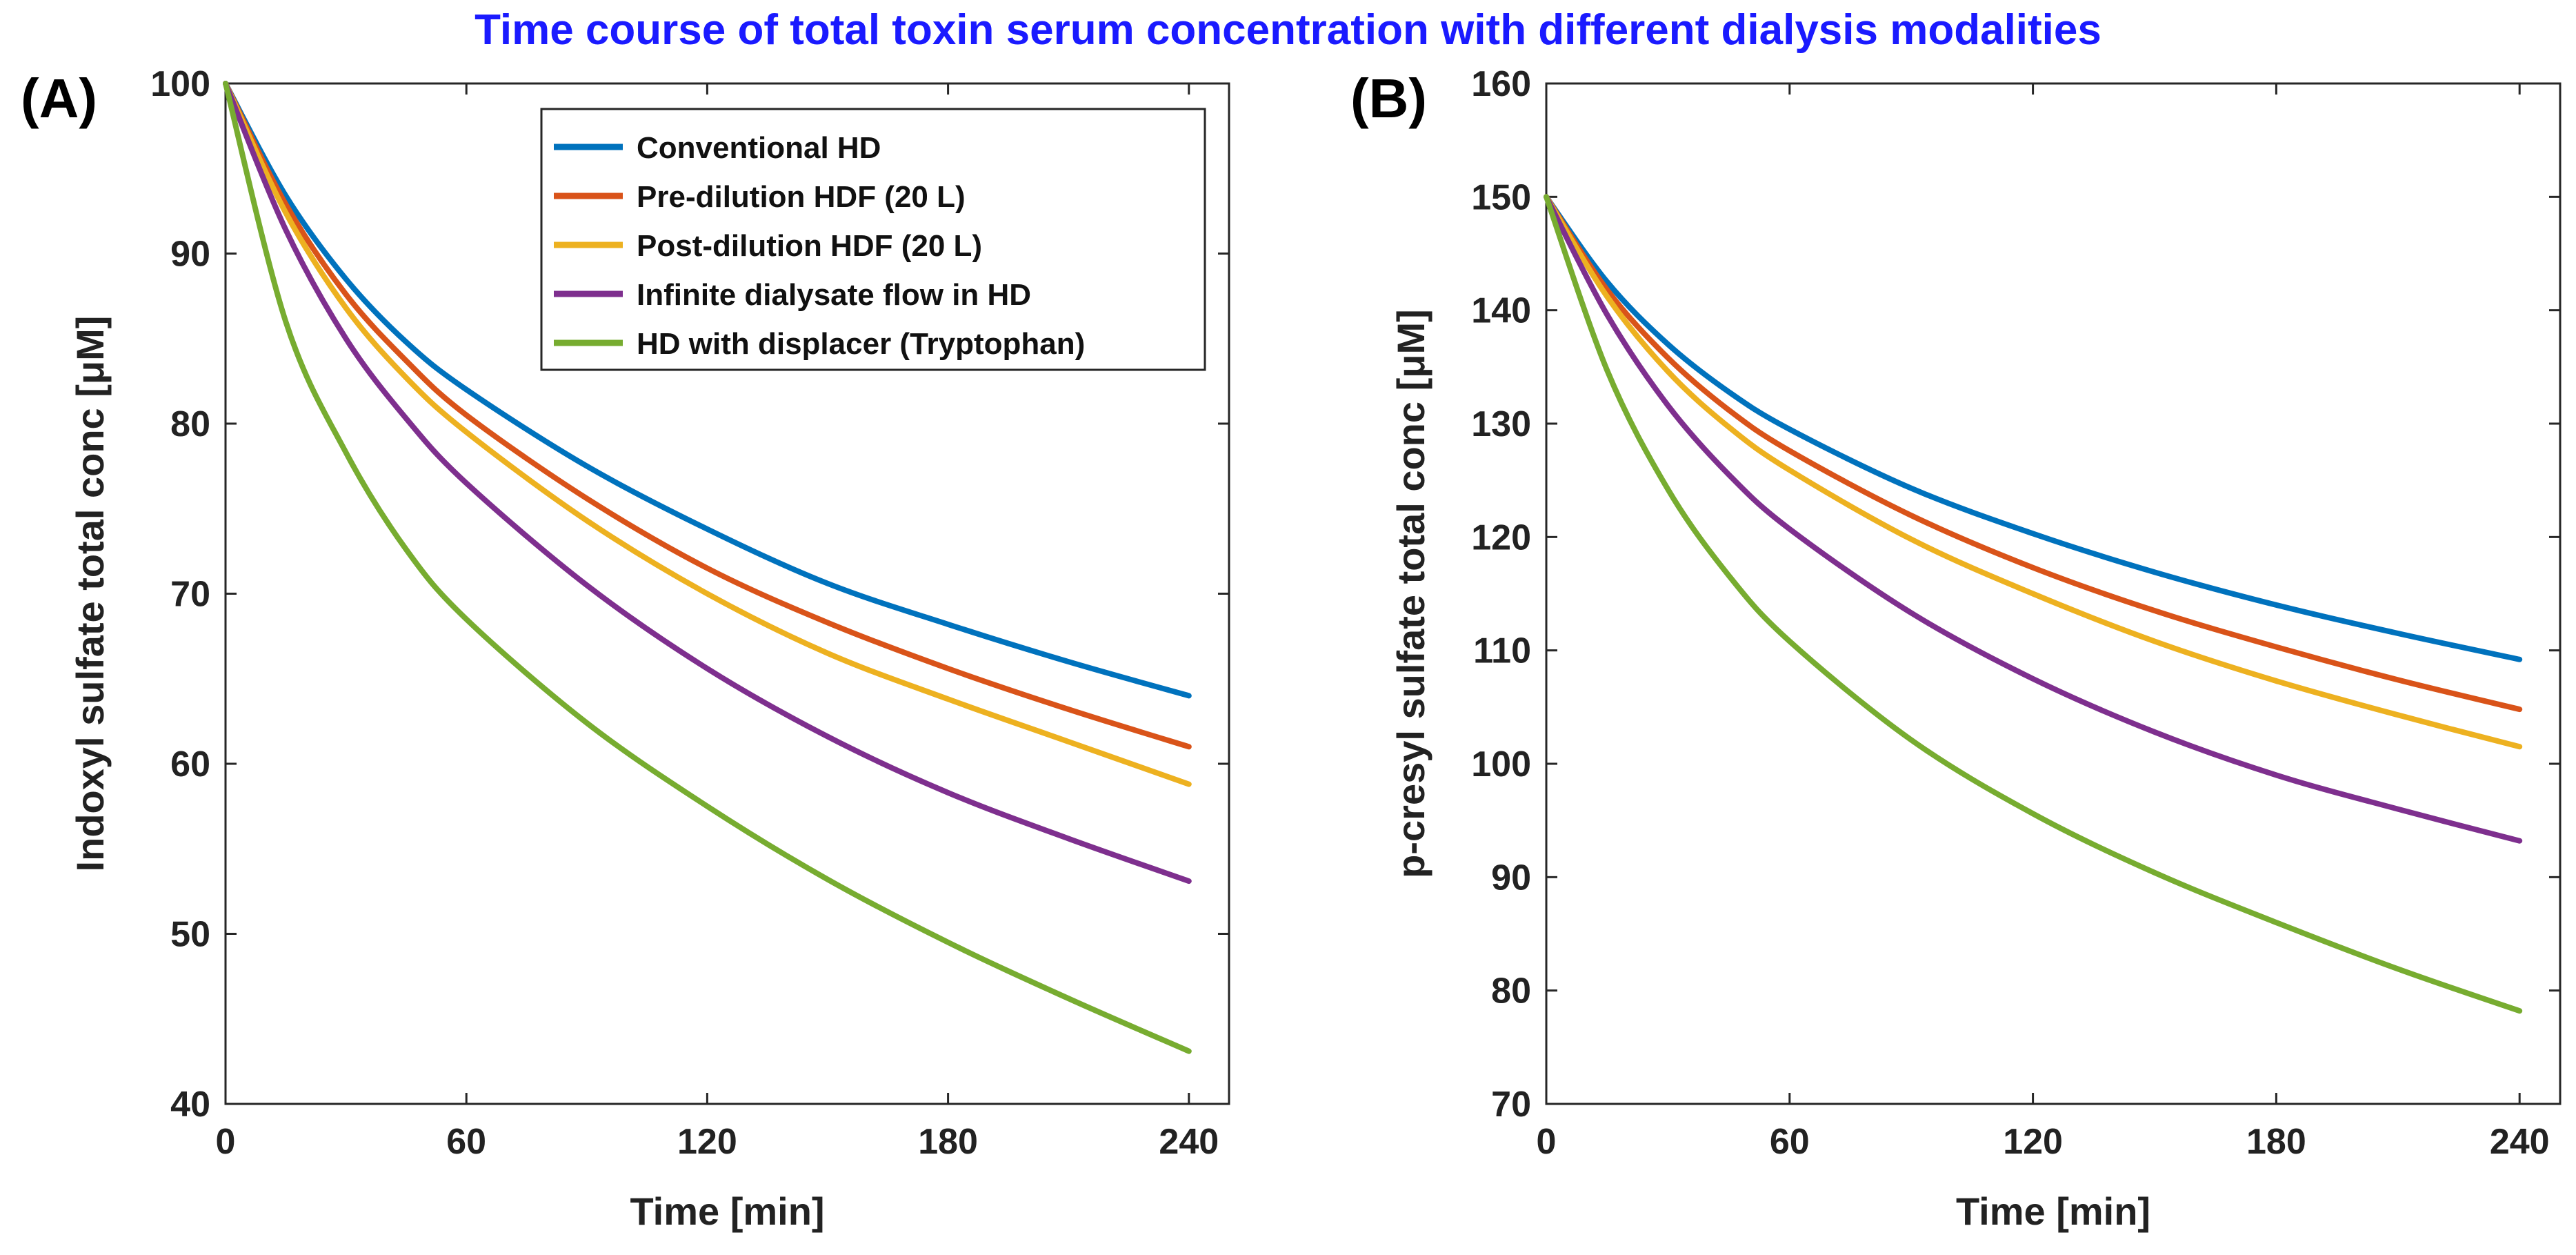 This screenshot has height=1255, width=2576. Describe the element at coordinates (759, 148) in the screenshot. I see `legend-entry-conventional-hd: Conventional HD` at that location.